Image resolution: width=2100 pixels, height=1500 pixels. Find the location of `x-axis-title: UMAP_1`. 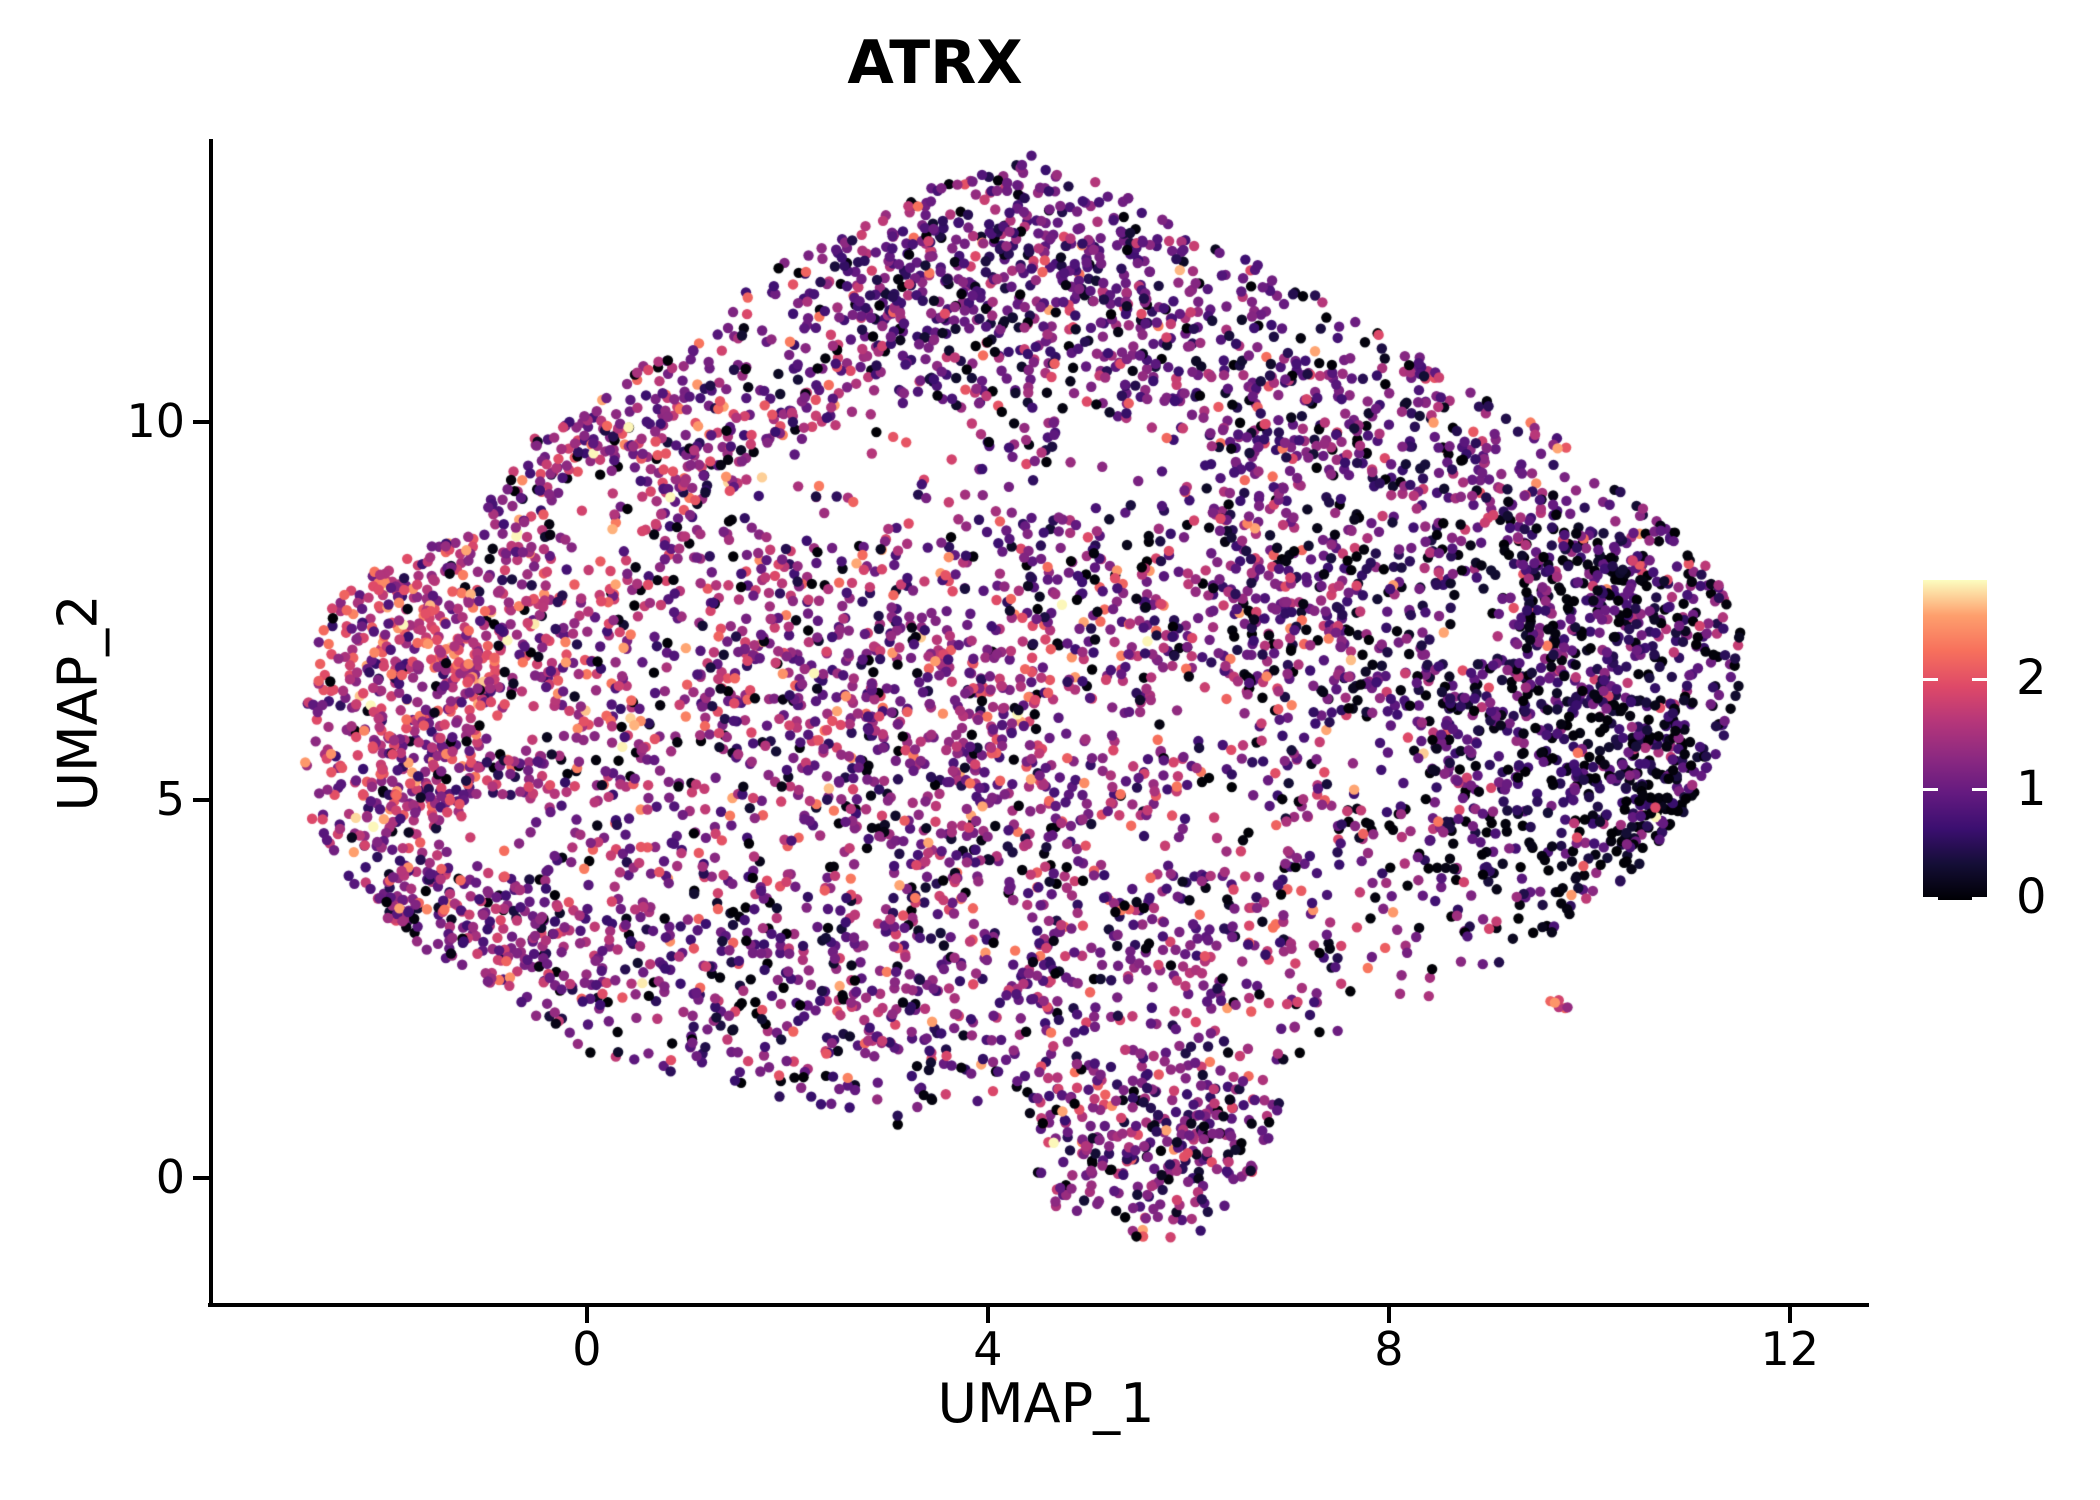

x-axis-title: UMAP_1 is located at coordinates (1046, 1403).